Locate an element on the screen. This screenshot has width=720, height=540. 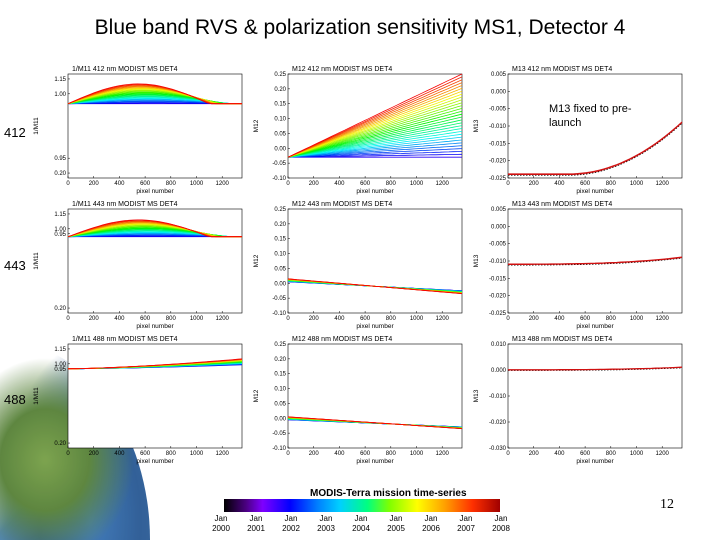
y-tick-label: 0.25 is located at coordinates (280, 345).